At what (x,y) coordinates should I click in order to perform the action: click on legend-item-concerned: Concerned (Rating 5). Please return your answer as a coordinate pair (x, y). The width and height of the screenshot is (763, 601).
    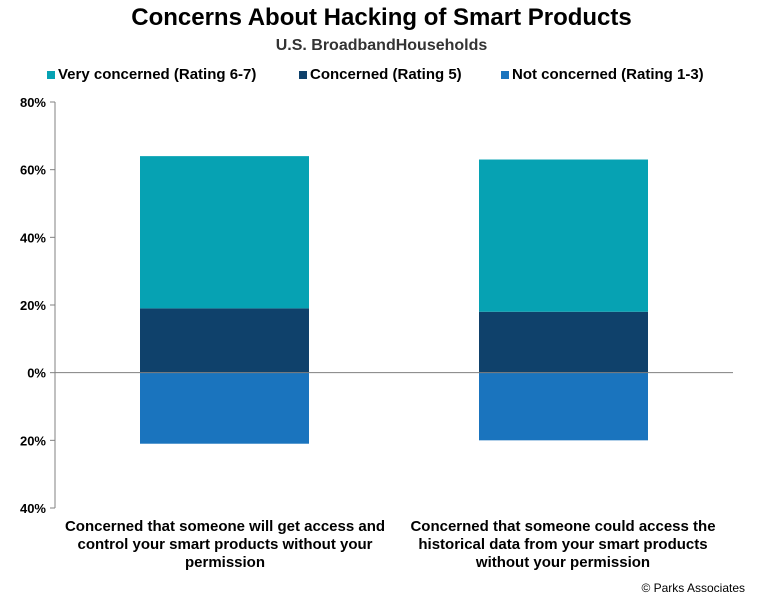
    Looking at the image, I should click on (380, 74).